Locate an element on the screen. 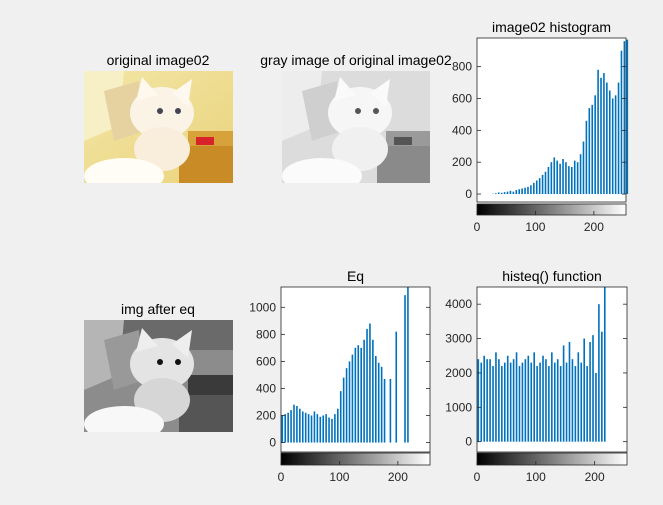 This screenshot has height=505, width=663. axes-frame is located at coordinates (355, 369).